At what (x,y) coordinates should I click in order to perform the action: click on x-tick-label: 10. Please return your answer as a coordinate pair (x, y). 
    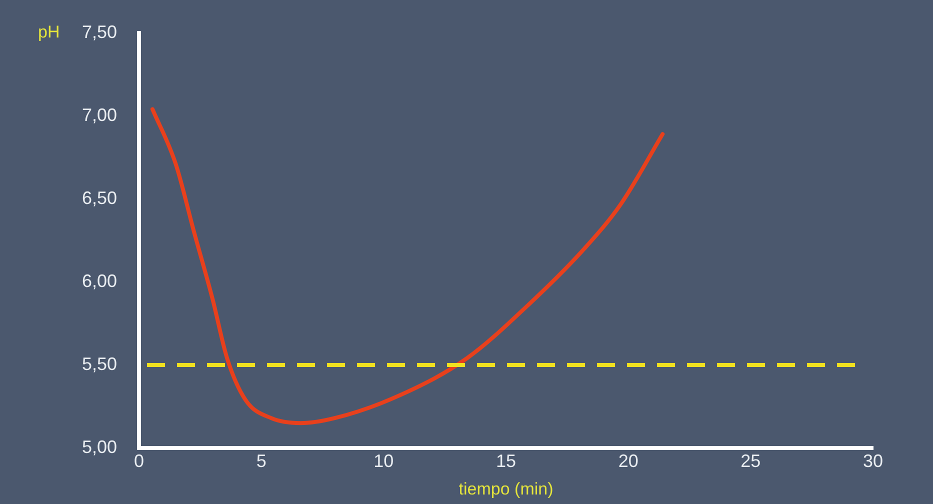
    Looking at the image, I should click on (384, 460).